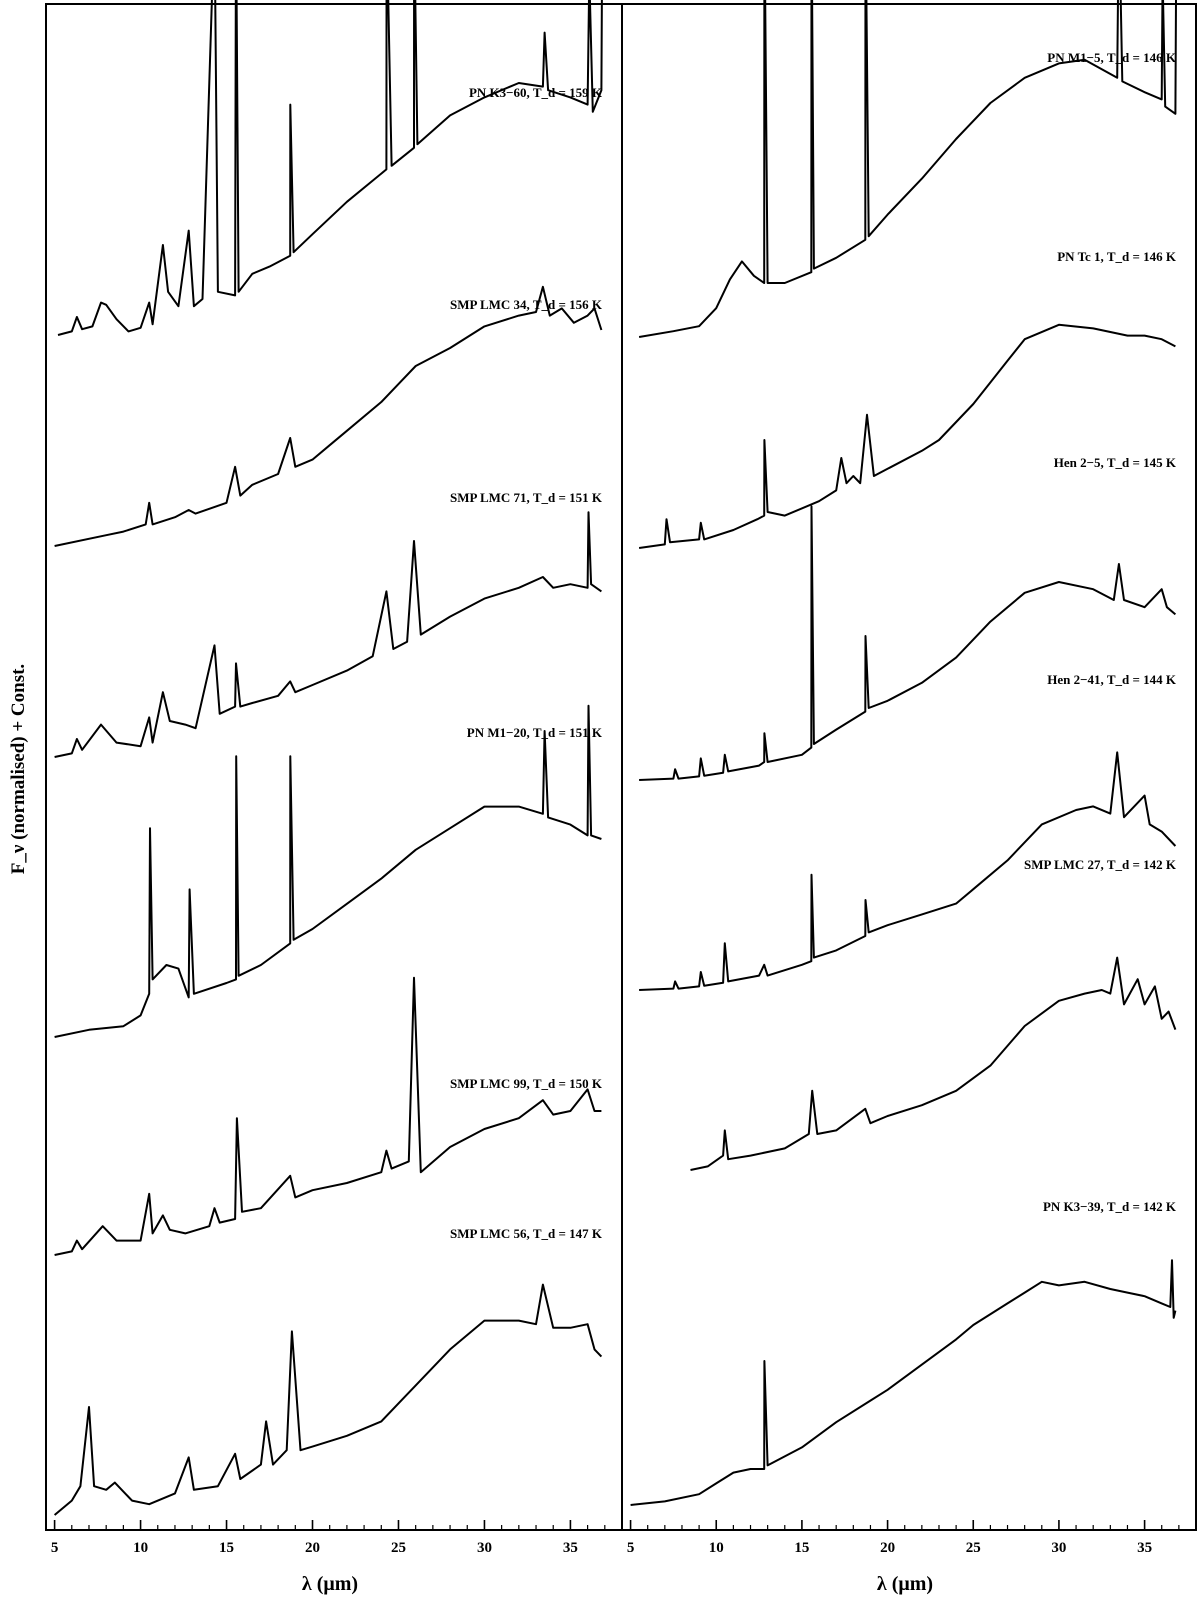 The image size is (1200, 1601). I want to click on dust-temperature: T_d = 159 K, so click(568, 92).